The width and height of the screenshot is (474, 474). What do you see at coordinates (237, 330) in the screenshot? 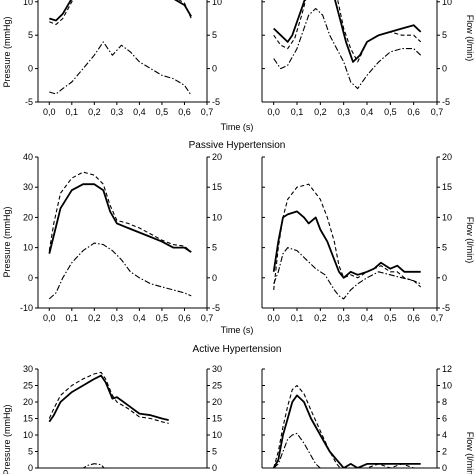
I see `time-axis-label-middle: Time (s)` at bounding box center [237, 330].